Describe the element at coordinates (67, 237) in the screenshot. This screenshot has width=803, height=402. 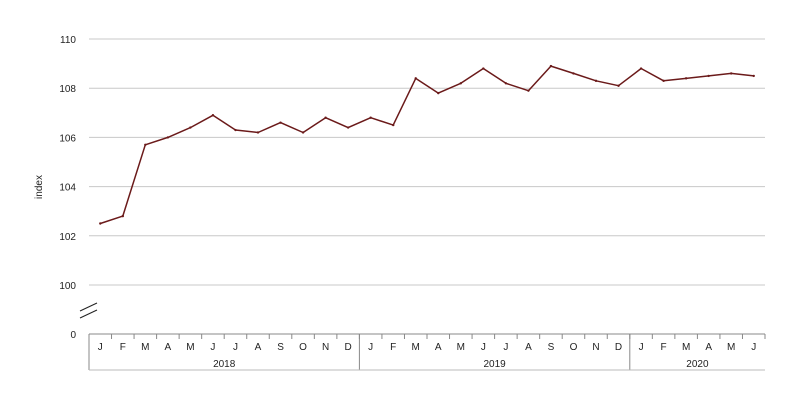
I see `y-tick-label: 102` at that location.